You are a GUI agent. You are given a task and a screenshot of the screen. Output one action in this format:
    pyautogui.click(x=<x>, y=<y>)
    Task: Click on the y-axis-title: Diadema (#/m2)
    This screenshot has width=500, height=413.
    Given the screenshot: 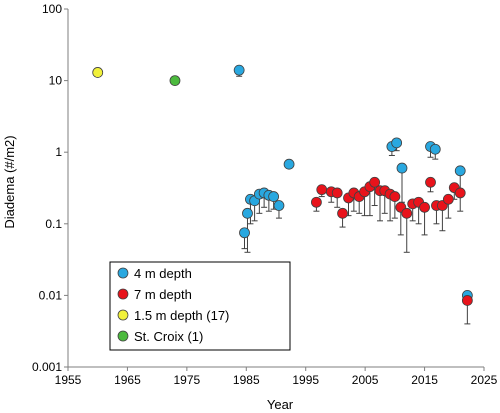 What is the action you would take?
    pyautogui.click(x=9, y=181)
    